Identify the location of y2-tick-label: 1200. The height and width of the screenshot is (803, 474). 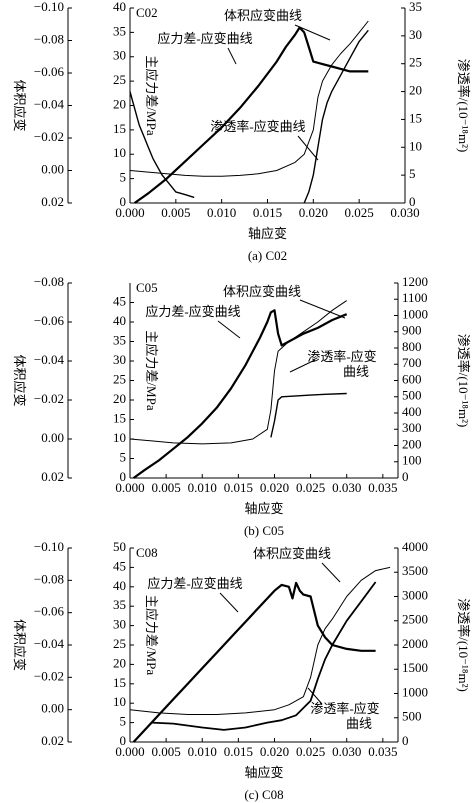
(415, 281).